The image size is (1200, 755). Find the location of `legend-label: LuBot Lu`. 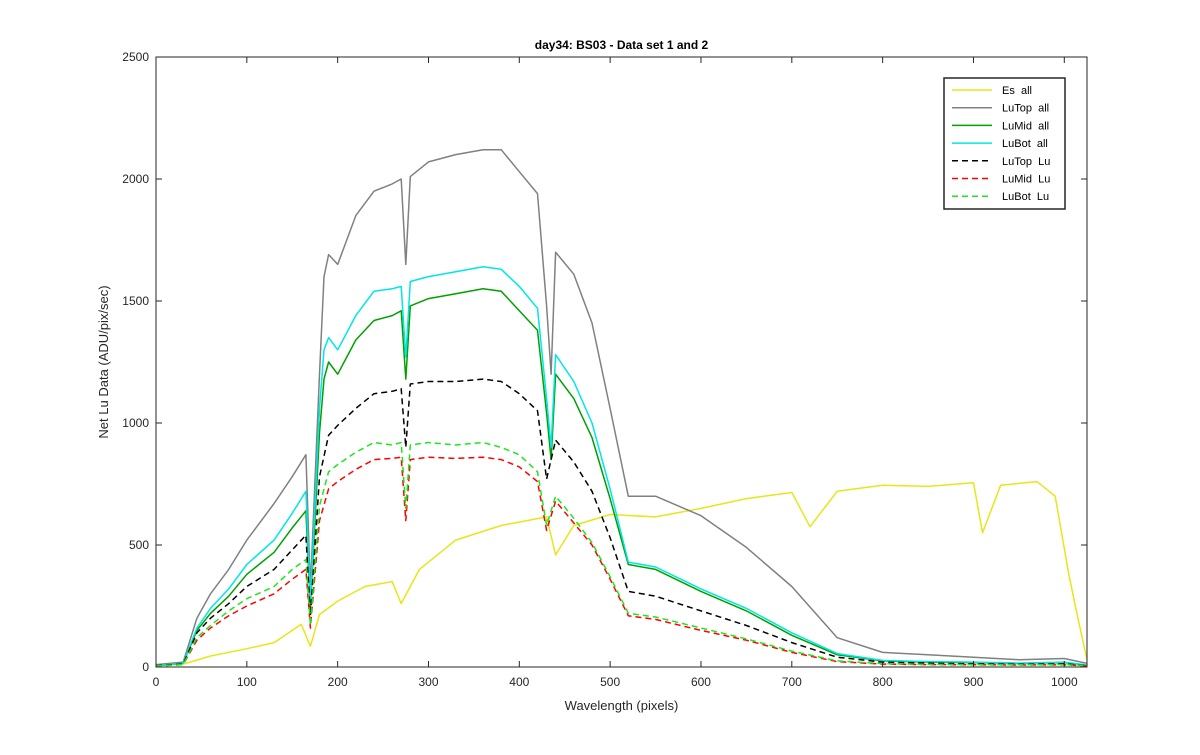

legend-label: LuBot Lu is located at coordinates (1025, 197).